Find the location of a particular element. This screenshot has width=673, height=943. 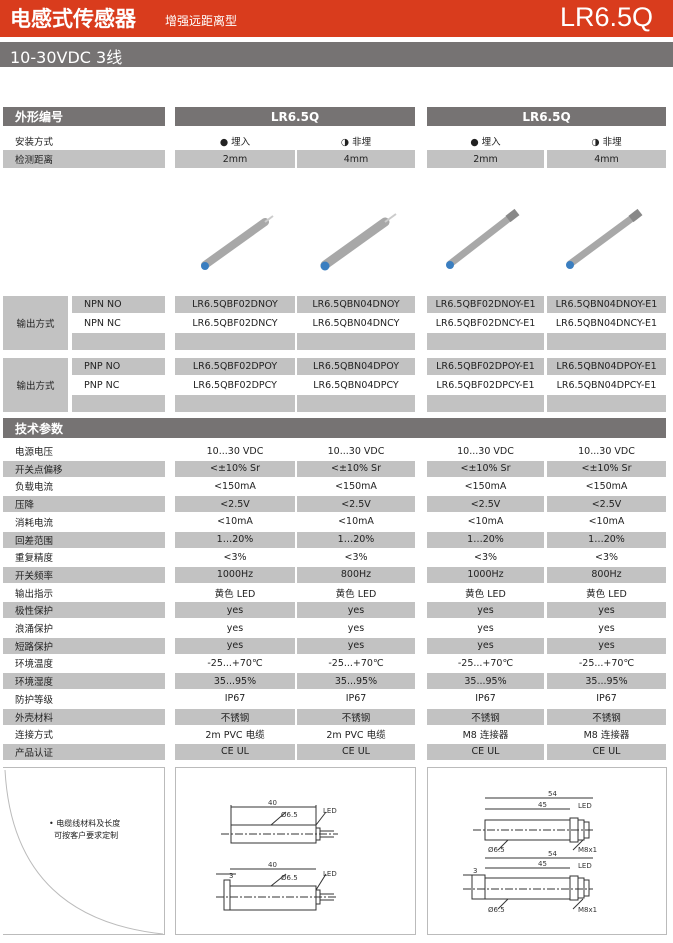

spec-label: 开关频率 is located at coordinates (84, 574).